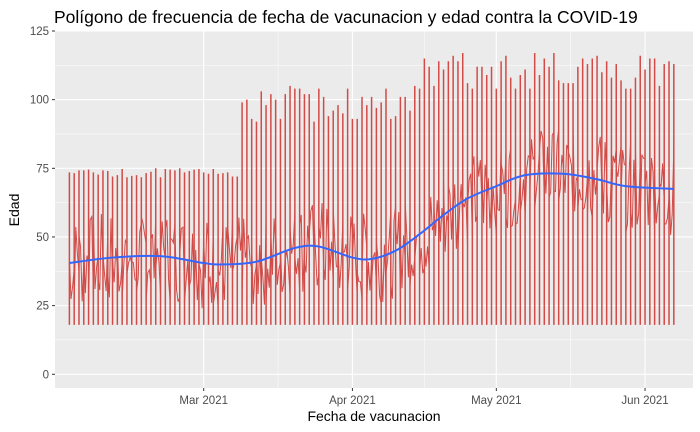  Describe the element at coordinates (42, 238) in the screenshot. I see `y-tick-label: 50` at that location.